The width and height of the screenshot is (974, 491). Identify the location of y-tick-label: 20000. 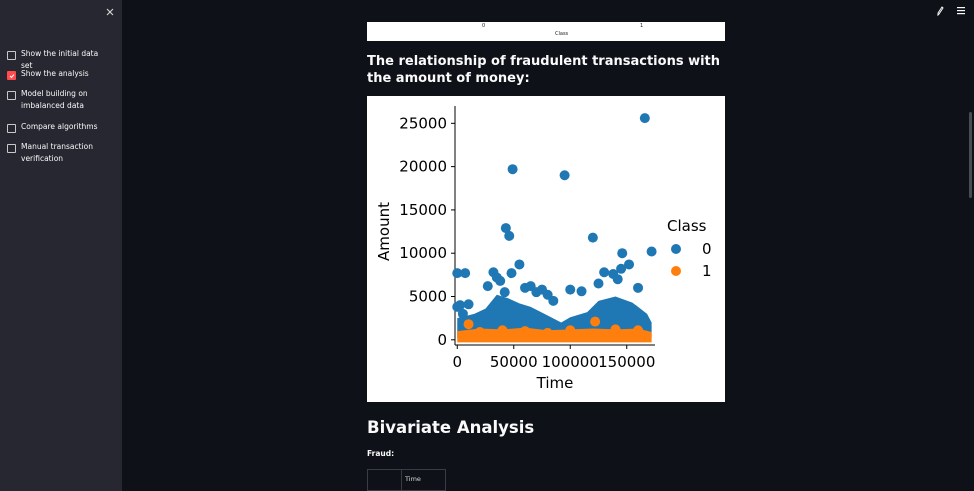
(423, 167).